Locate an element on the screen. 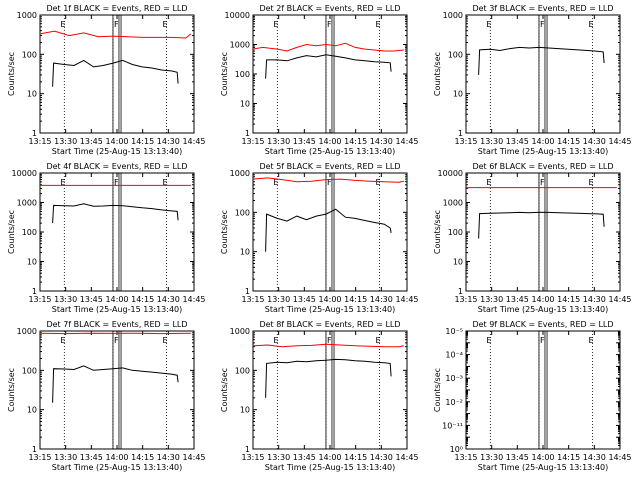 This screenshot has width=640, height=484. panel-title: Det 1f BLACK = Events, RED = LLD is located at coordinates (116, 8).